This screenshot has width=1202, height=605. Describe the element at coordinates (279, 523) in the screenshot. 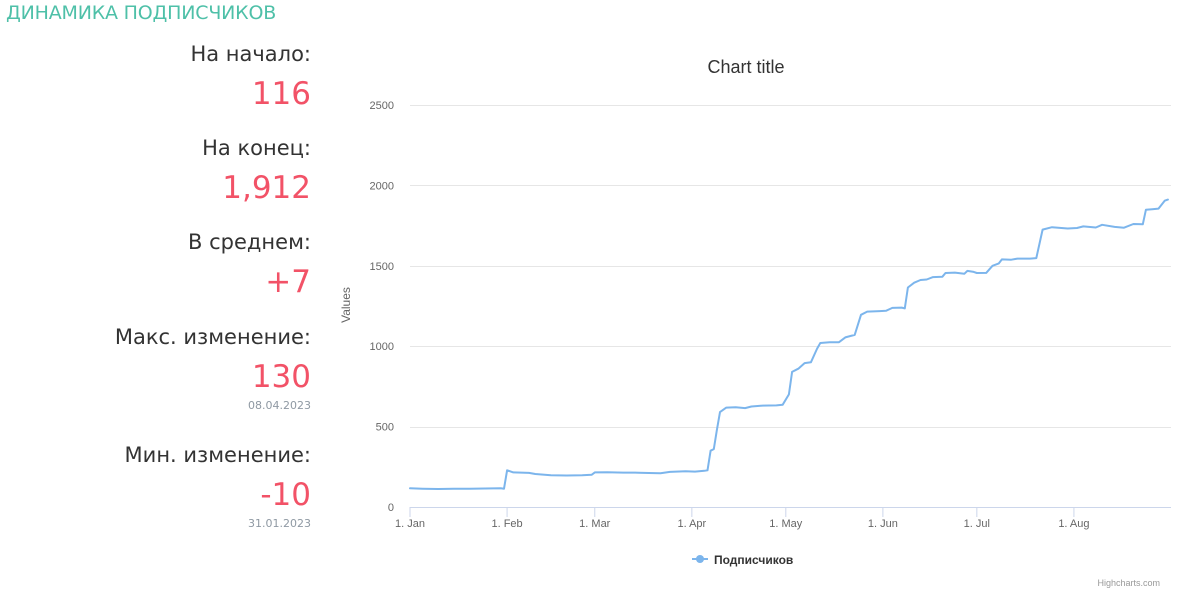

I see `stat-min-change-date: 31.01.2023` at that location.